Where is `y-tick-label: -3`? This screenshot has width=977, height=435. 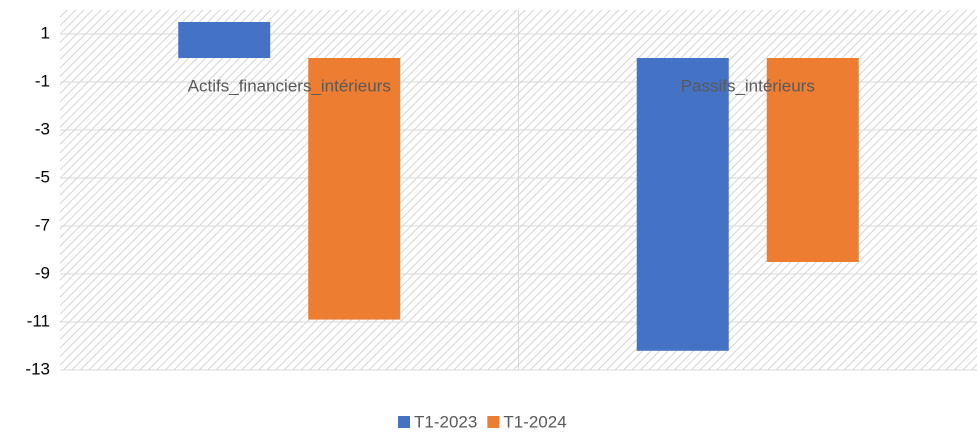
y-tick-label: -3 is located at coordinates (42, 128).